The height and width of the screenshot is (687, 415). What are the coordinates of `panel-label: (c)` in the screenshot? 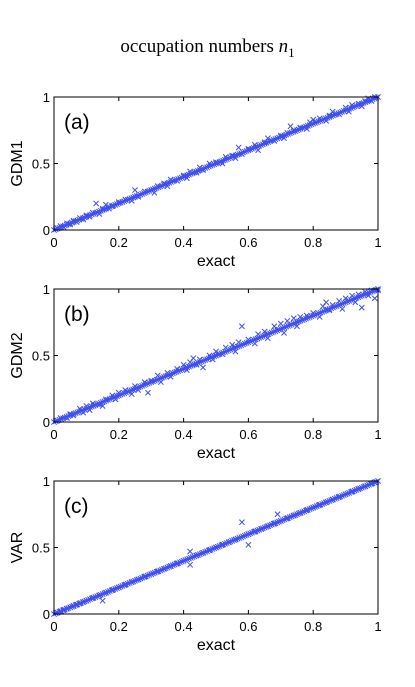 It's located at (76, 506).